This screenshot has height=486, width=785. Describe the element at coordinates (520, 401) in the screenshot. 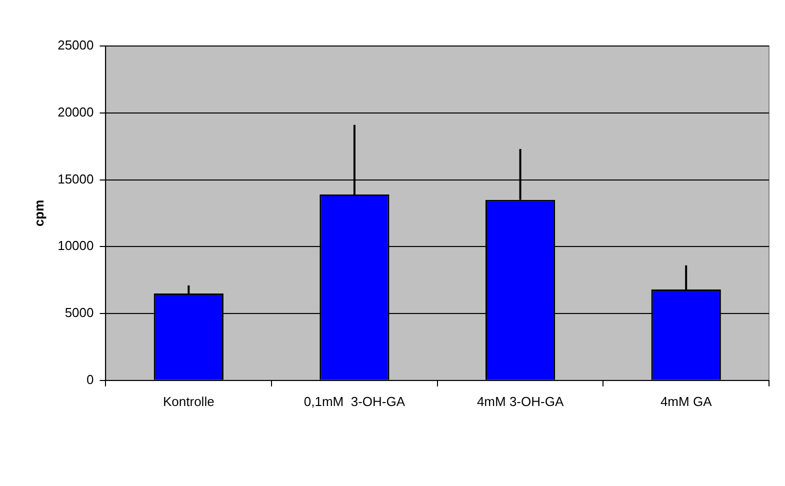

I see `x-tick-label: 4mM 3-OH-GA` at that location.